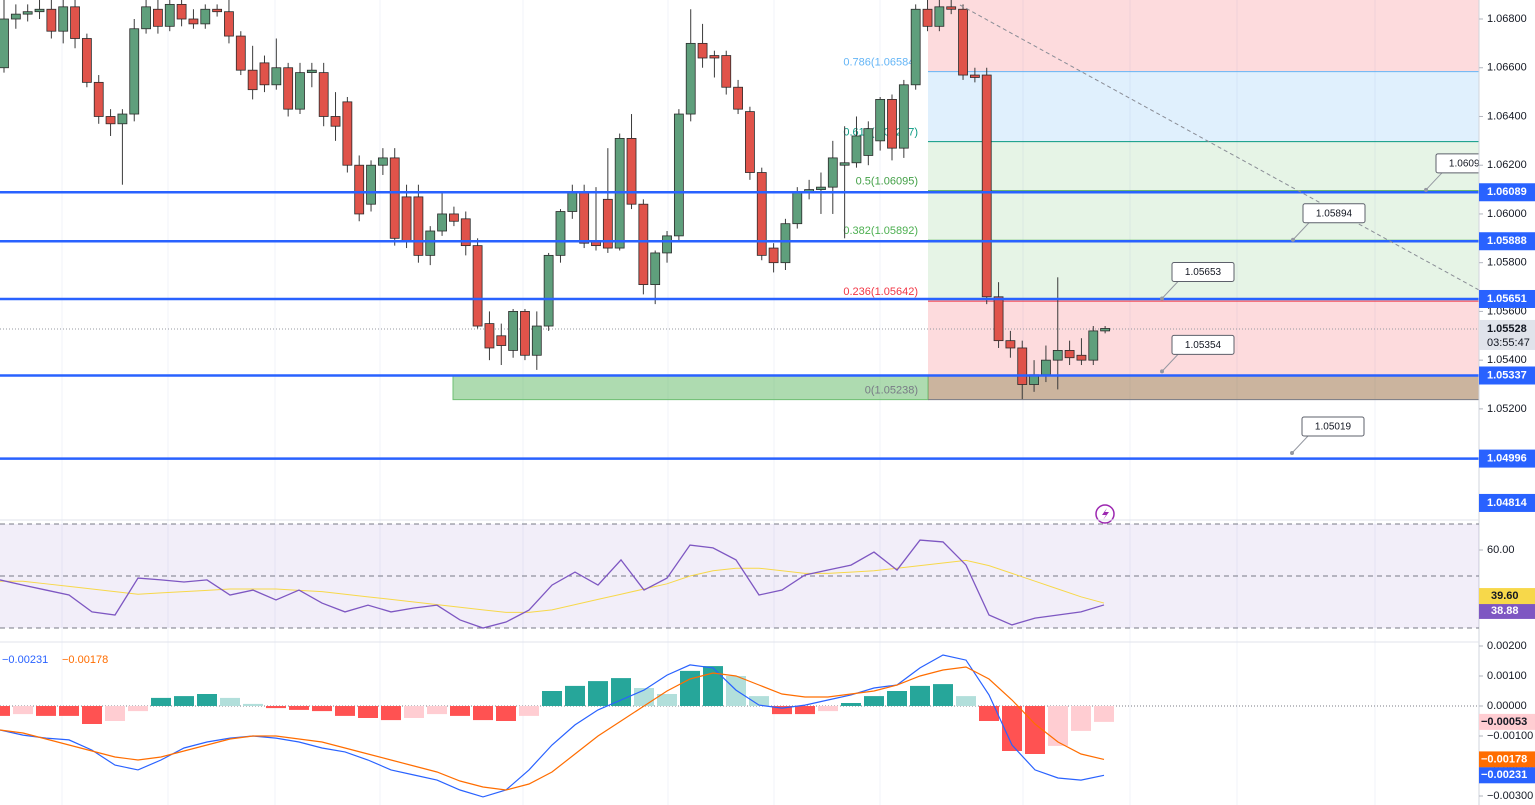  I want to click on y-tick-label: 1.06600, so click(1507, 68).